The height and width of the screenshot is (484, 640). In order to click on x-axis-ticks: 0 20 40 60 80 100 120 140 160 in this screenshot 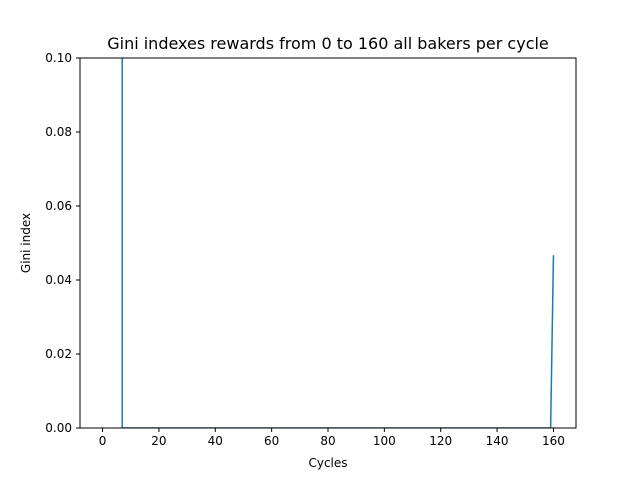, I will do `click(332, 438)`.